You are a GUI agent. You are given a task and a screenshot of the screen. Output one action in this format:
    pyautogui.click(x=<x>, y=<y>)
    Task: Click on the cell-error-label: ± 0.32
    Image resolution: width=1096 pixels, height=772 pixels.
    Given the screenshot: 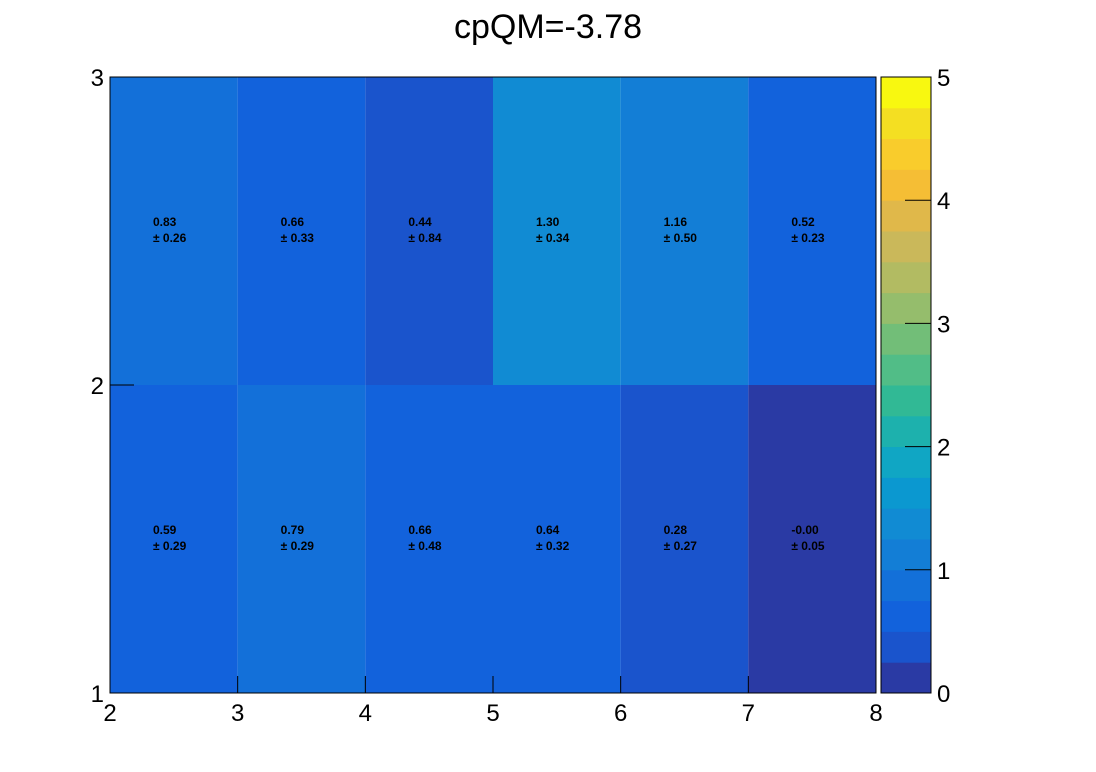 What is the action you would take?
    pyautogui.click(x=553, y=546)
    